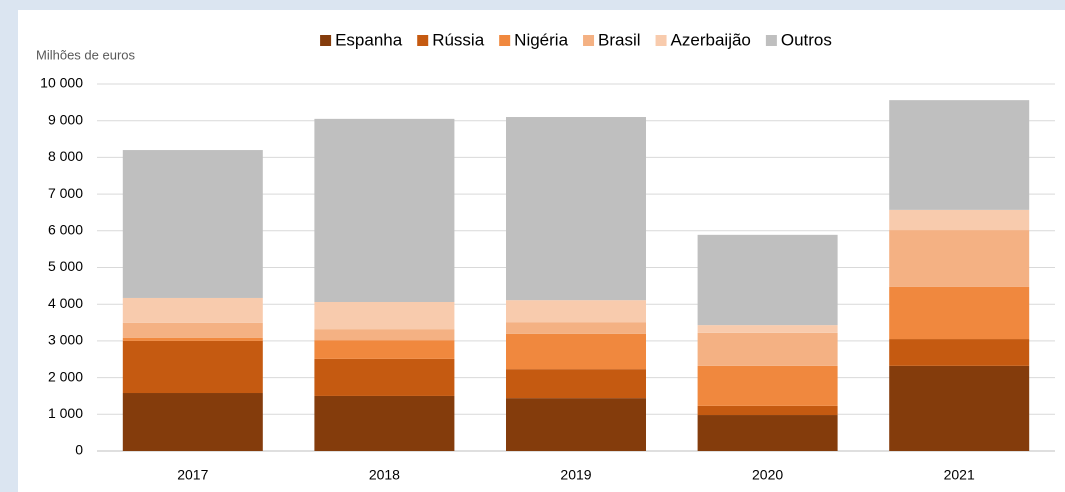 The image size is (1065, 492). I want to click on x-tick-label: 2017, so click(192, 475).